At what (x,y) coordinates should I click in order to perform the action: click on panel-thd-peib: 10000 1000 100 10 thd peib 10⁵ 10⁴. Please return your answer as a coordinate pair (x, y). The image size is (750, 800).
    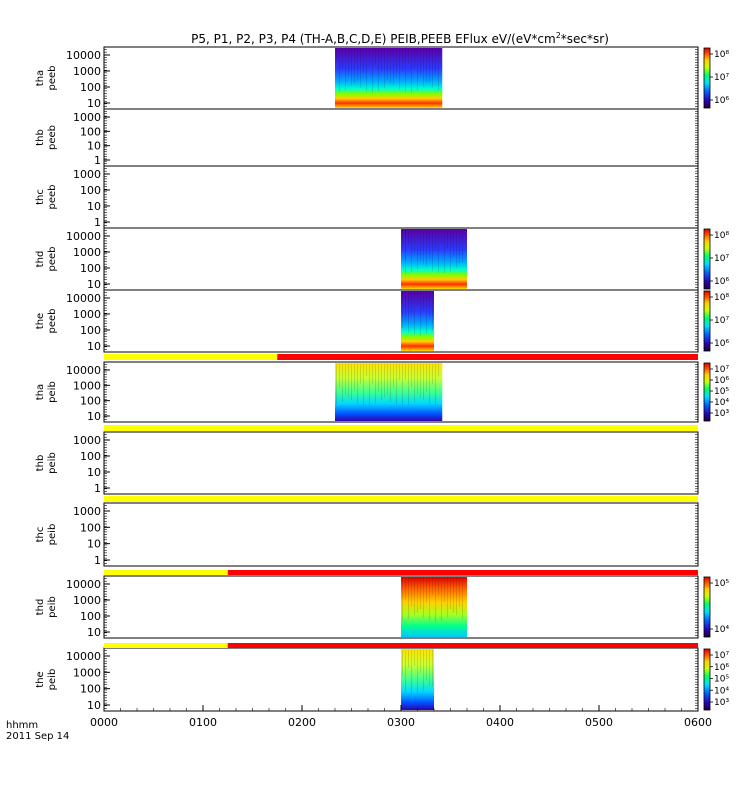
    Looking at the image, I should click on (382, 607).